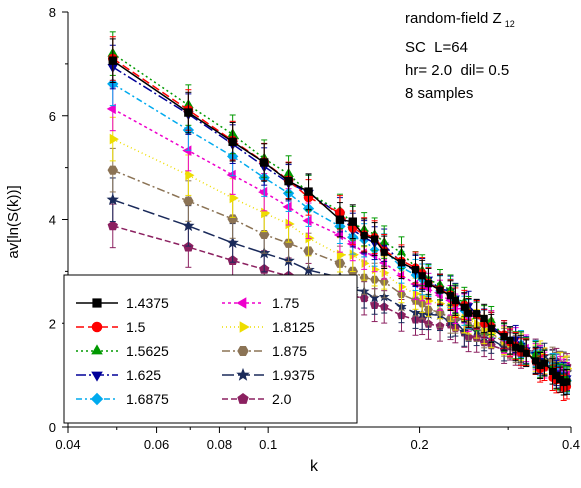 The width and height of the screenshot is (581, 488). I want to click on legend-label: 1.75, so click(285, 303).